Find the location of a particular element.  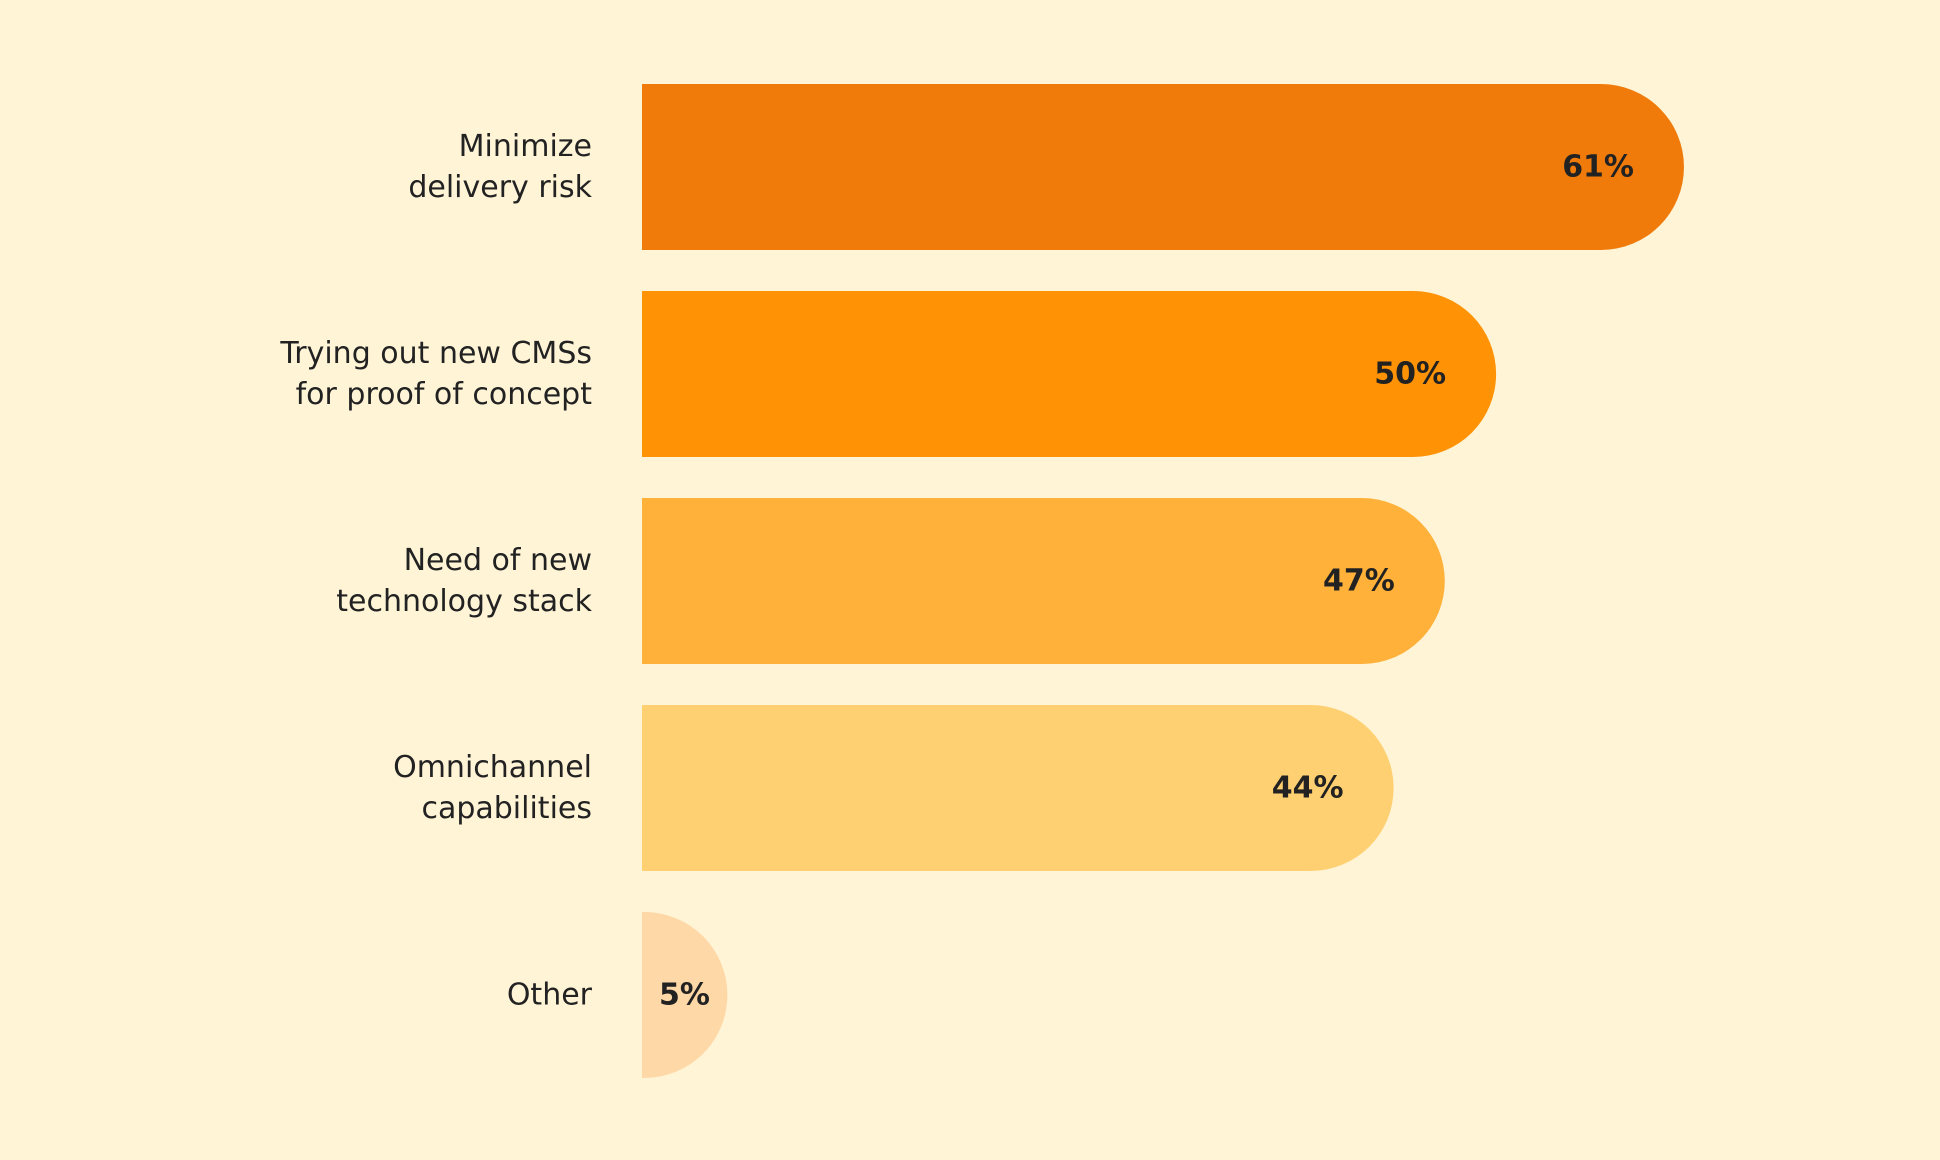

category-label-line: for proof of concept is located at coordinates (444, 394).